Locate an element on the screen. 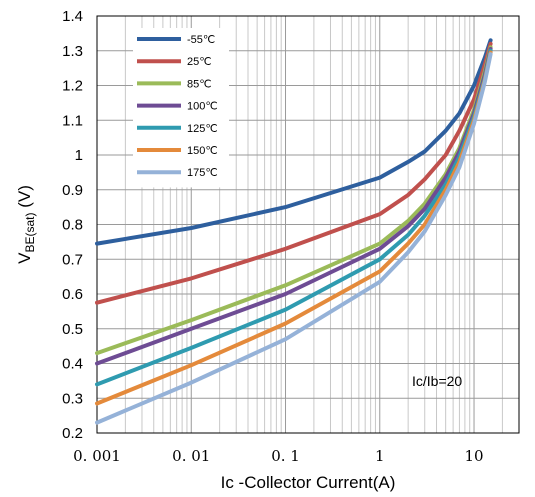  x-tick-label: 10 is located at coordinates (473, 456).